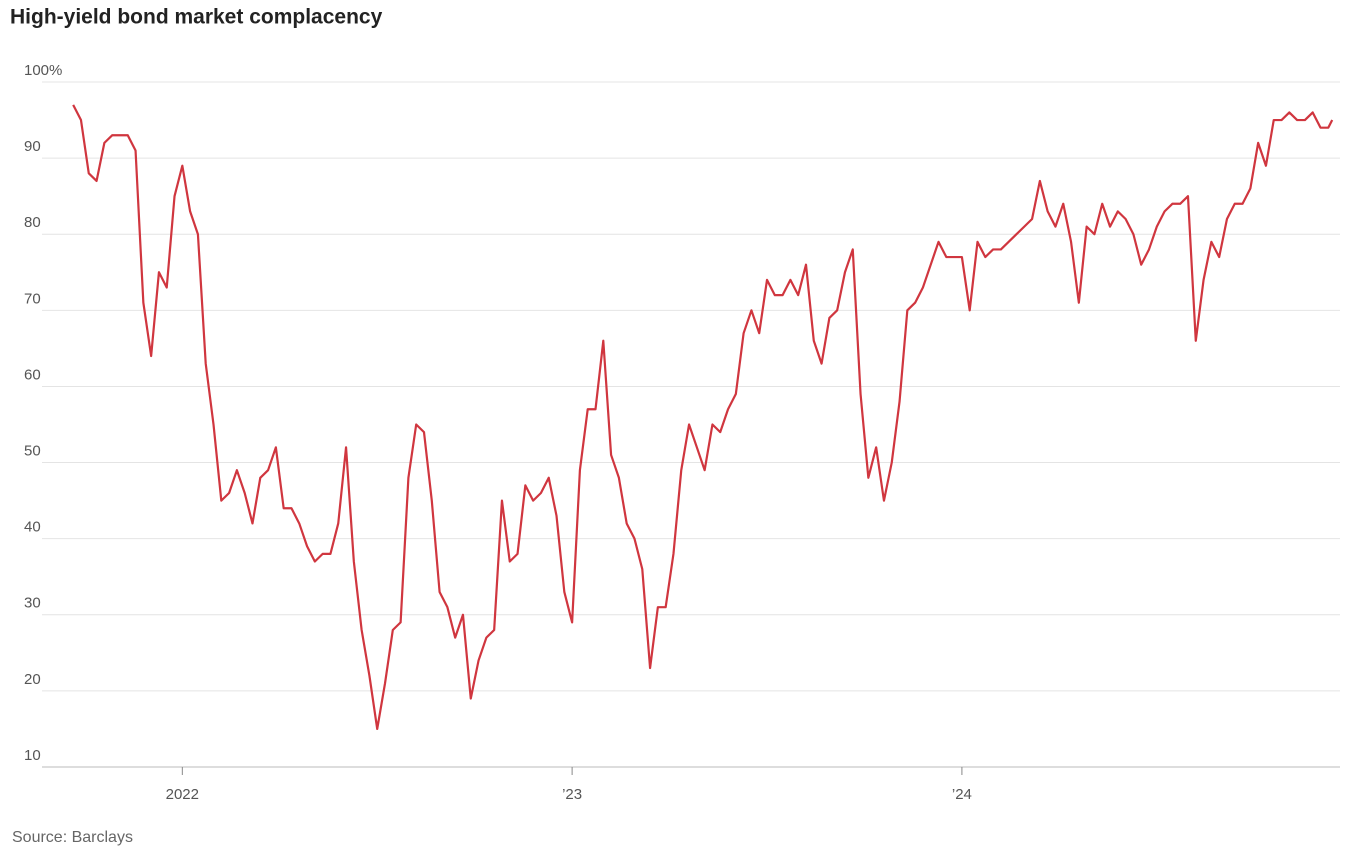 Image resolution: width=1347 pixels, height=861 pixels. I want to click on y-tick-label: 90, so click(32, 146).